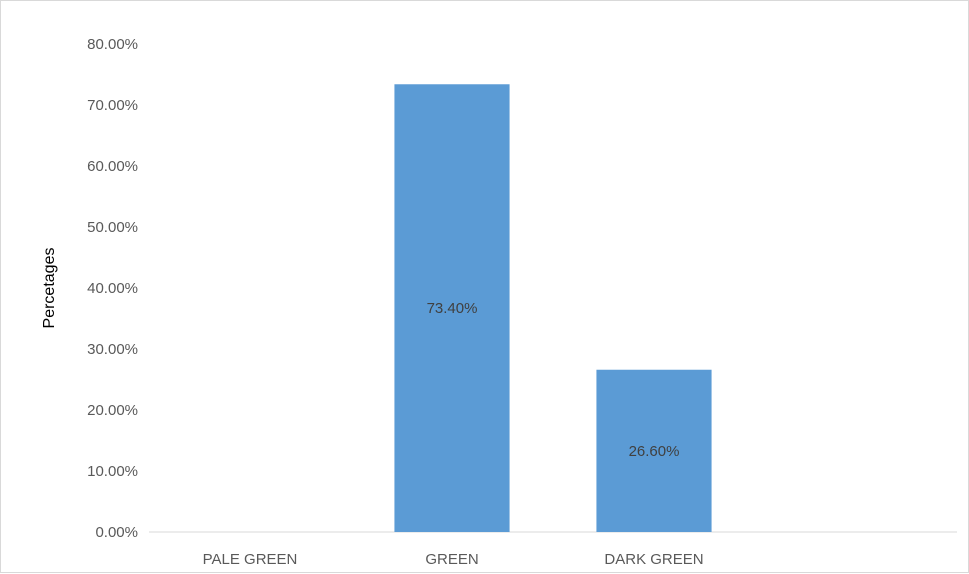 This screenshot has height=574, width=969. What do you see at coordinates (653, 559) in the screenshot?
I see `x-category-label: DARK GREEN` at bounding box center [653, 559].